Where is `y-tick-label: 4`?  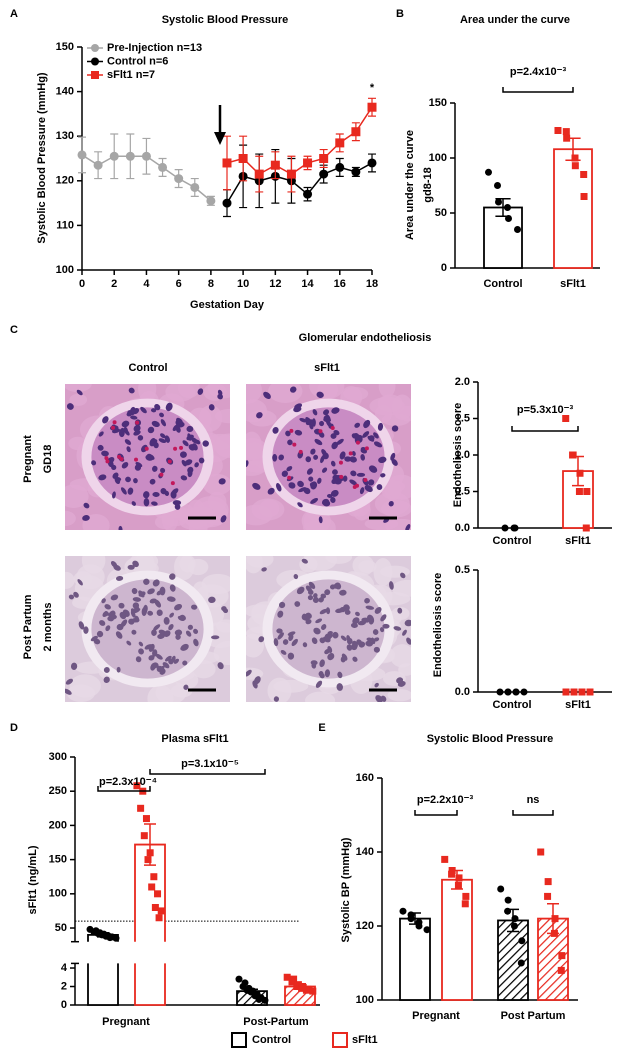
y-tick-label: 4 is located at coordinates (64, 968).